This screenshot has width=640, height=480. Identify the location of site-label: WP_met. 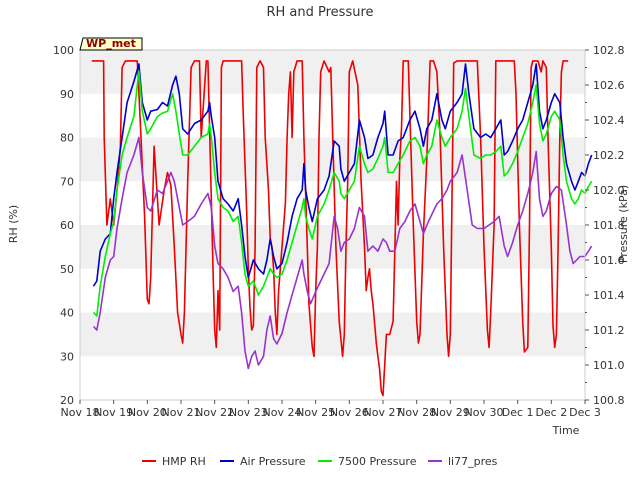
(111, 43).